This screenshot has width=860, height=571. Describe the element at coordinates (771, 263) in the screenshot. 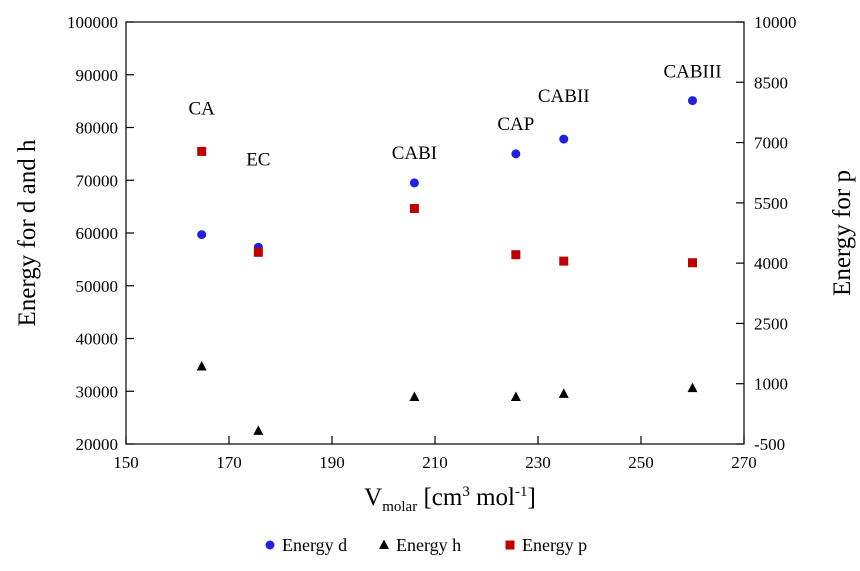

I see `y-right-tick-label: 4000` at that location.